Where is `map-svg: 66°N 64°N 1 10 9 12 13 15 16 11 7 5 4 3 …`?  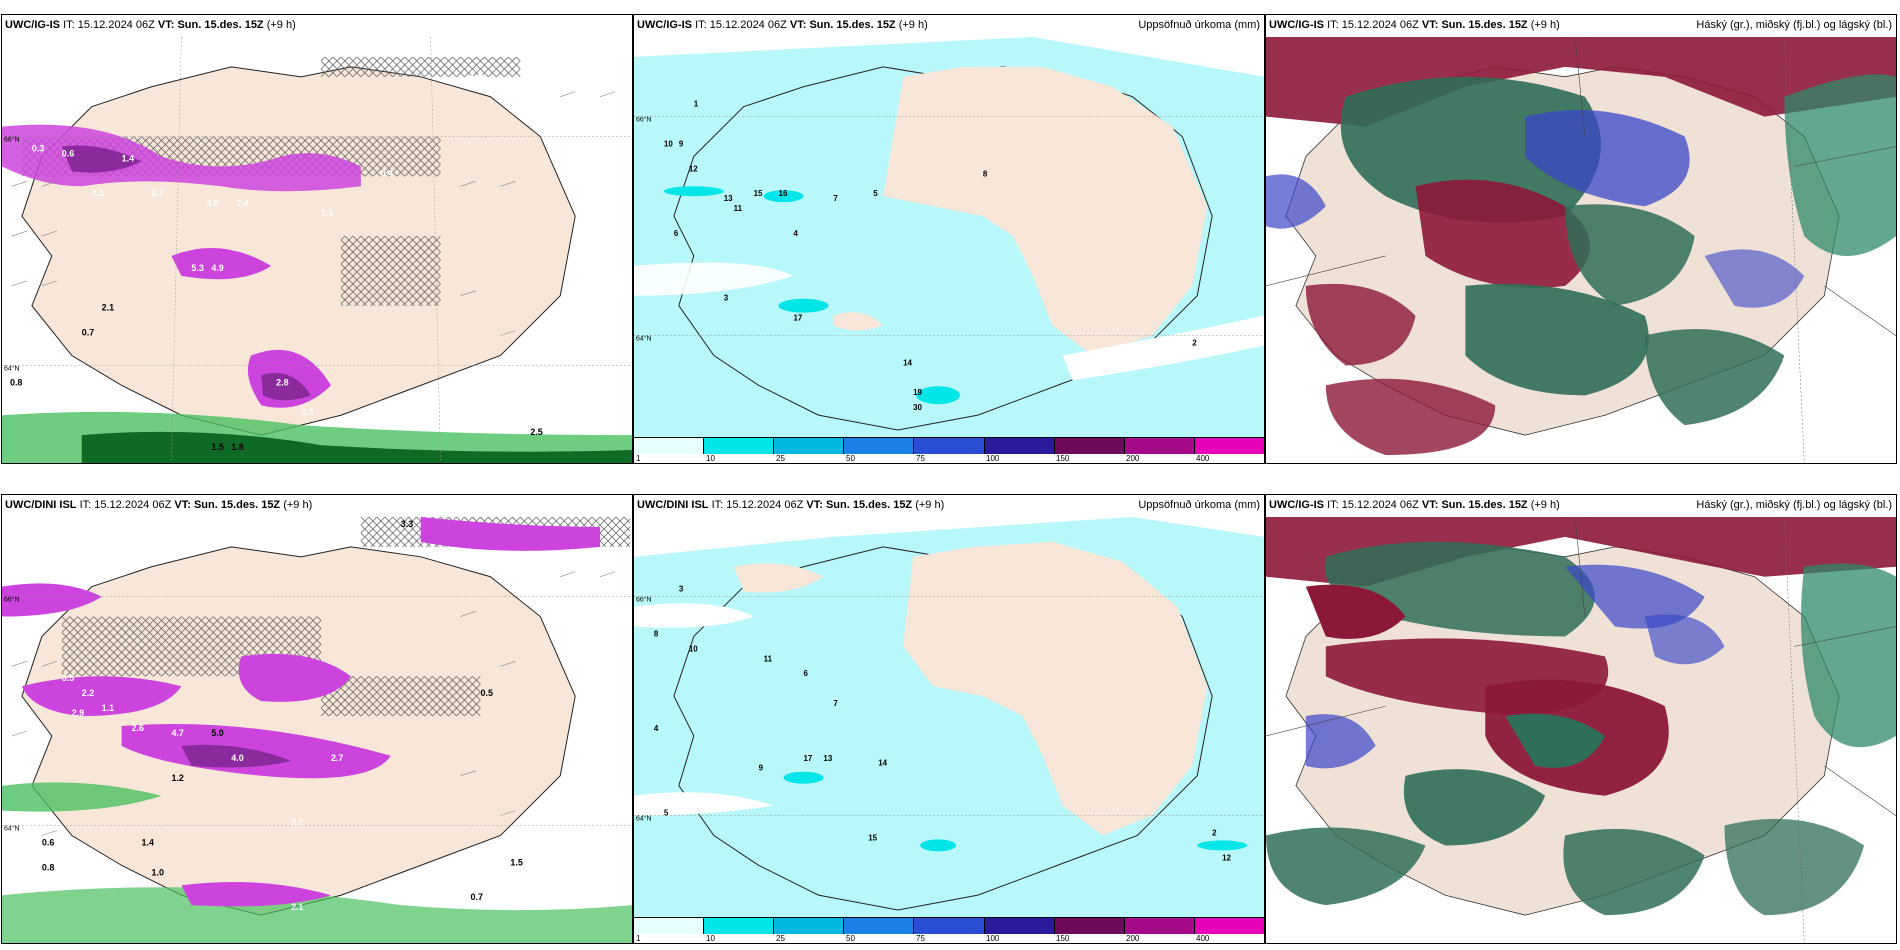
map-svg: 66°N 64°N 1 10 9 12 13 15 16 11 7 5 4 3 … is located at coordinates (949, 237).